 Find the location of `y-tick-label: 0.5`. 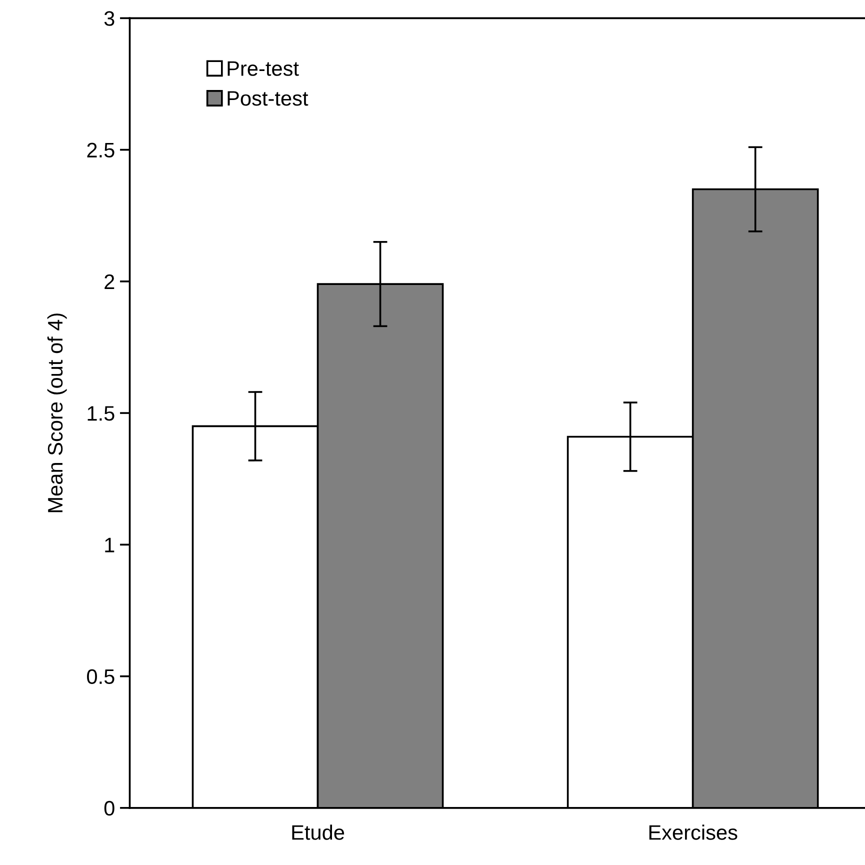

y-tick-label: 0.5 is located at coordinates (100, 676).